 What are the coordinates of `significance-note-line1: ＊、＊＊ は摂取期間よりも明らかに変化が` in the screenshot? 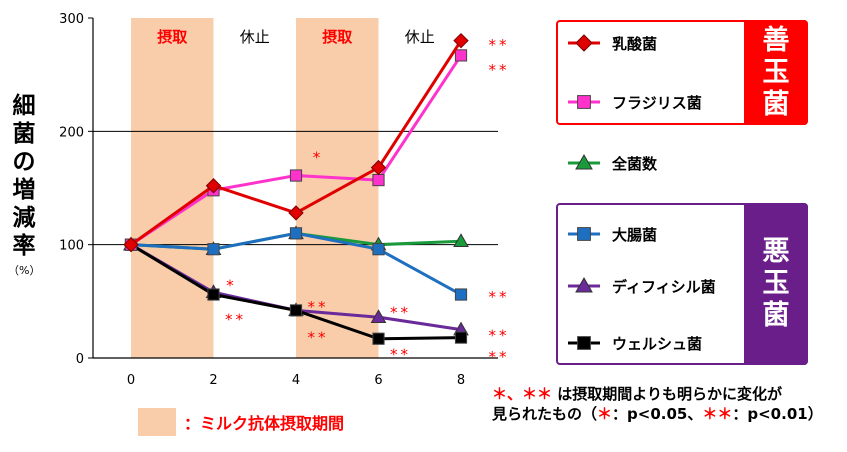 It's located at (657, 394).